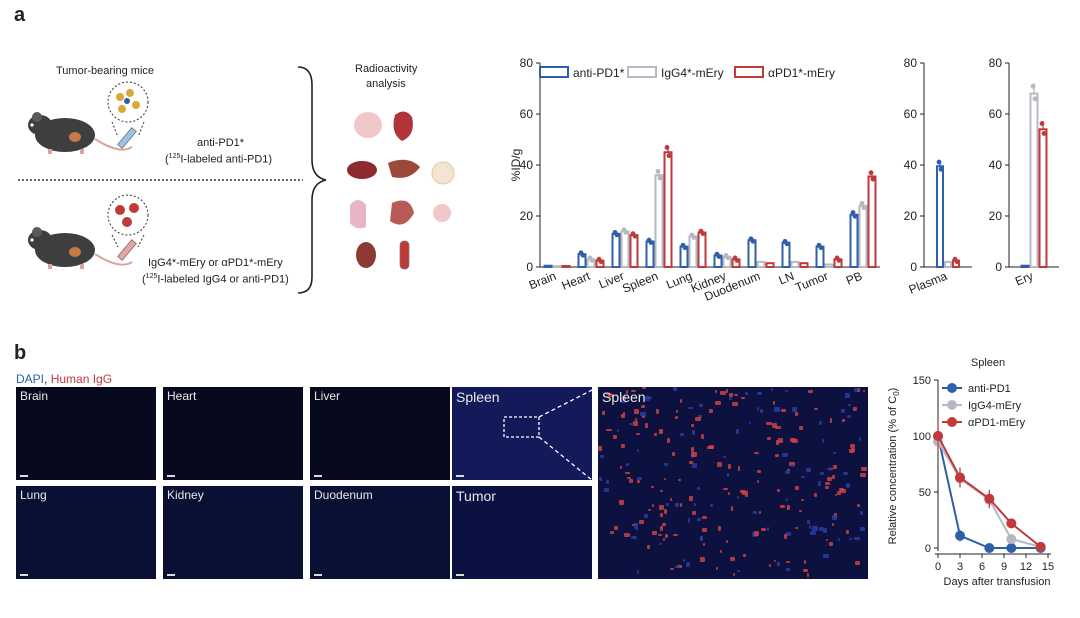 The image size is (1080, 618). What do you see at coordinates (640, 282) in the screenshot?
I see `x-tick-label-spleen: Spleen` at bounding box center [640, 282].